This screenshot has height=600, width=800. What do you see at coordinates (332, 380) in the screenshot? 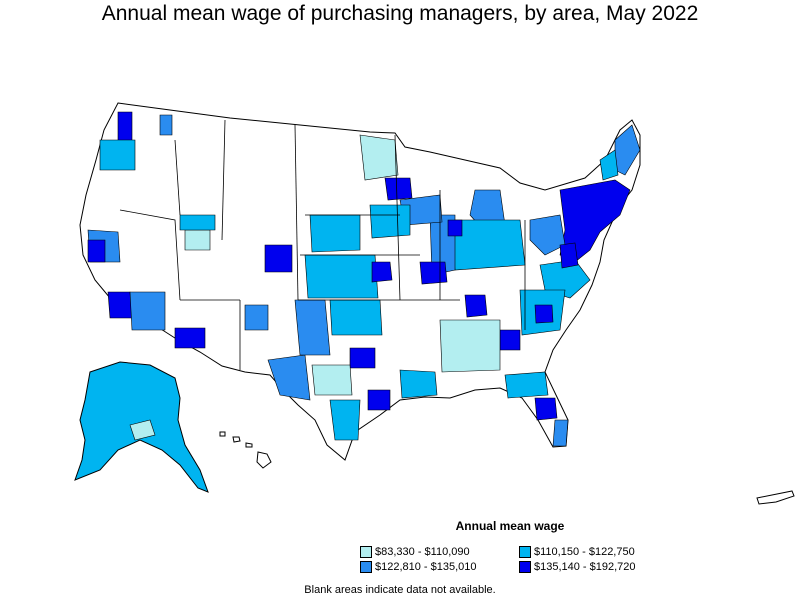
I see `area-texas-central` at bounding box center [332, 380].